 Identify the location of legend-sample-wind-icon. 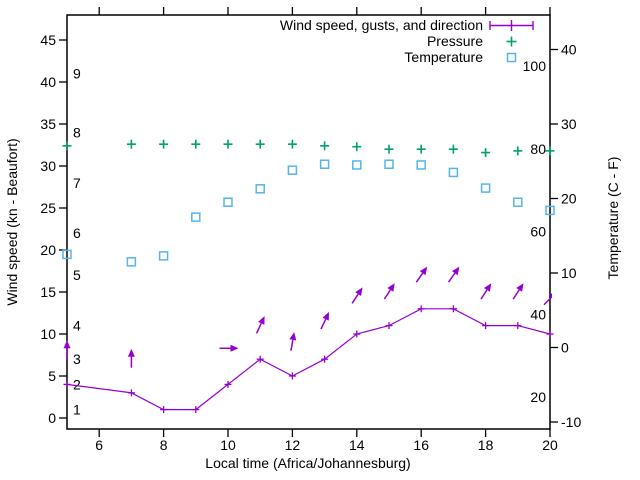
(511, 25).